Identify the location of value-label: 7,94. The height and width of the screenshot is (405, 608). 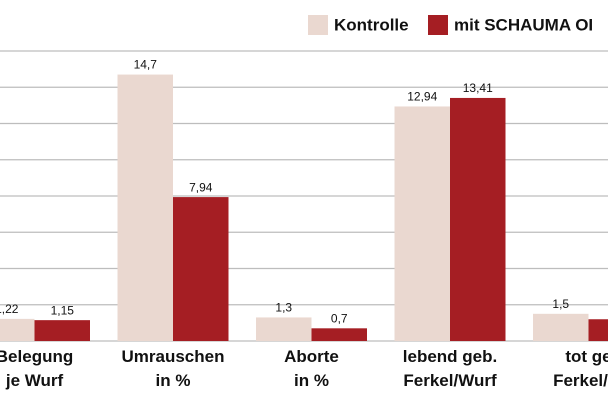
(201, 187).